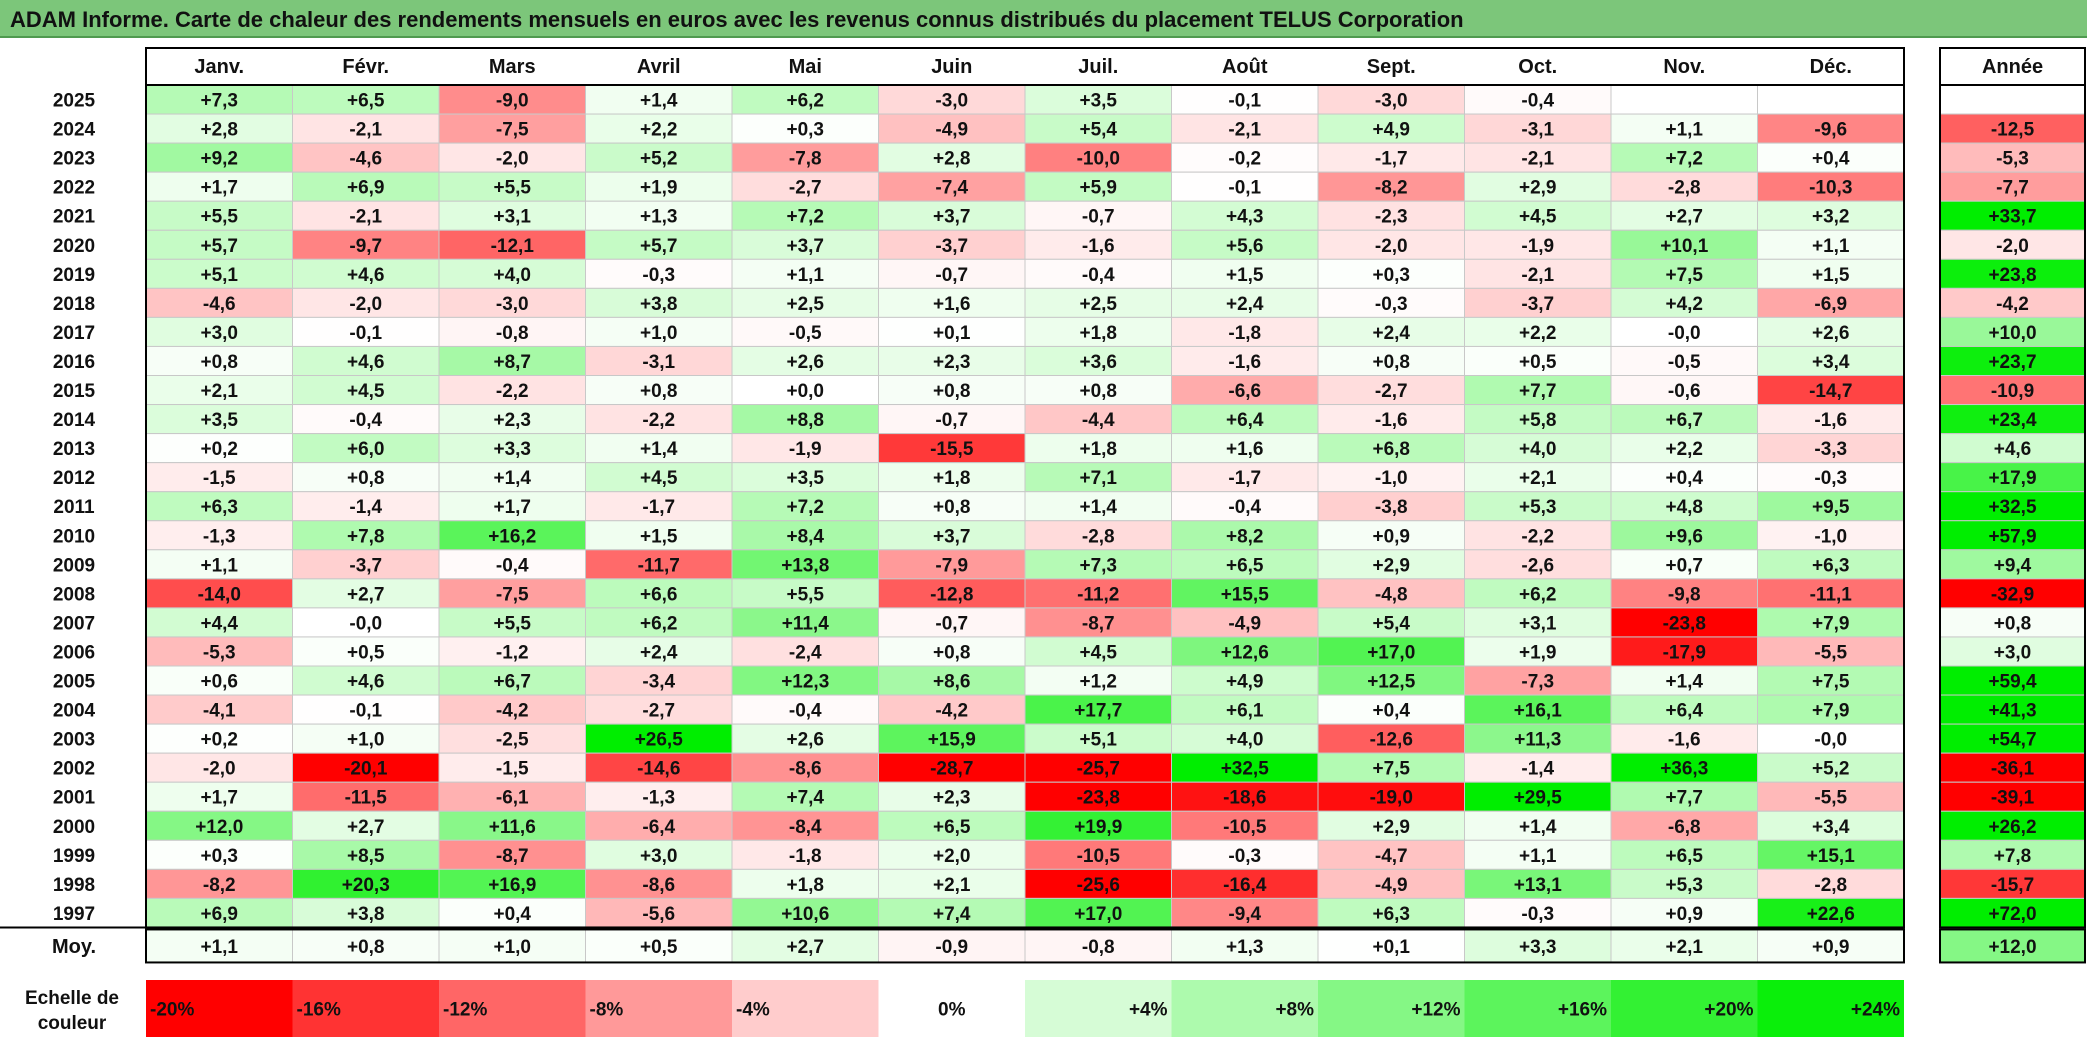 The width and height of the screenshot is (2087, 1037). I want to click on year-label: 2020, so click(74, 246).